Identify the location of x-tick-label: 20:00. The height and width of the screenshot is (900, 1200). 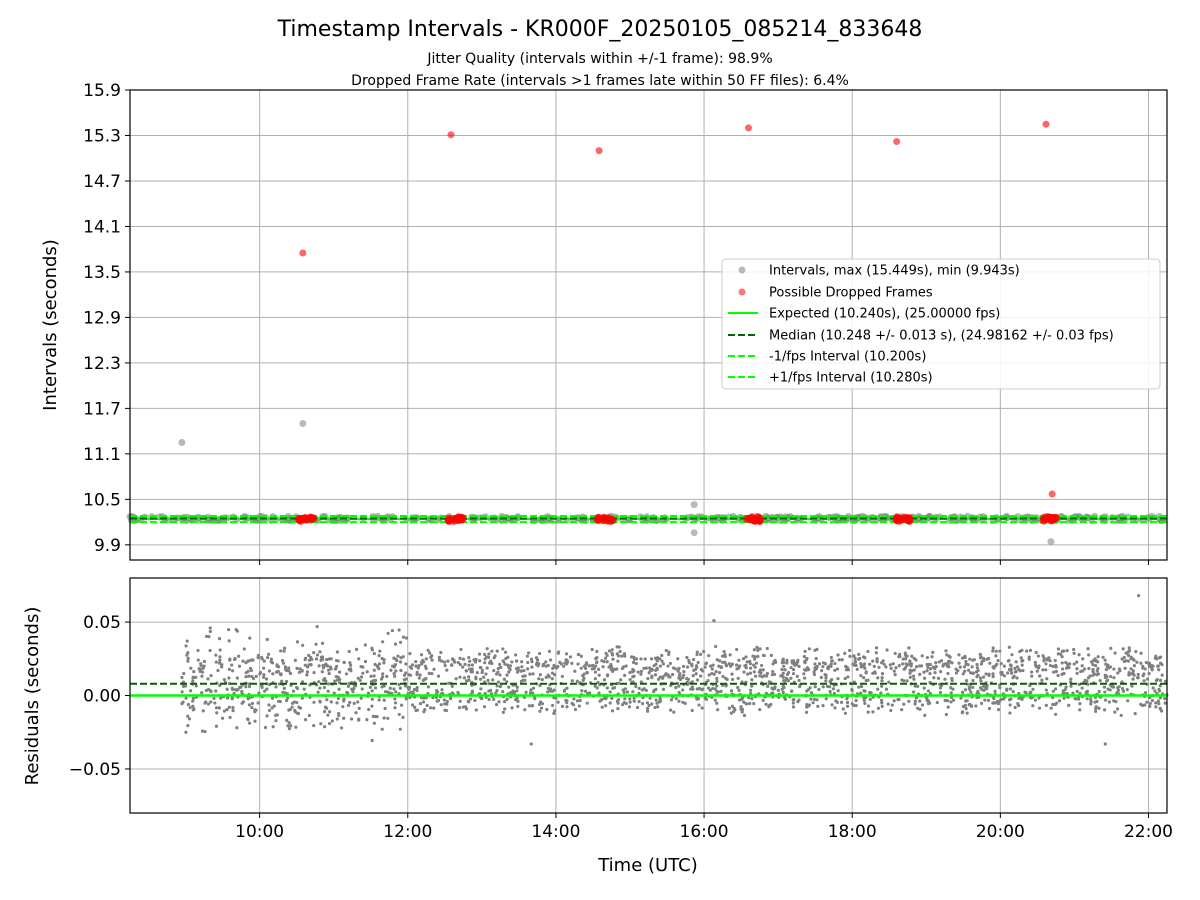
(1000, 832).